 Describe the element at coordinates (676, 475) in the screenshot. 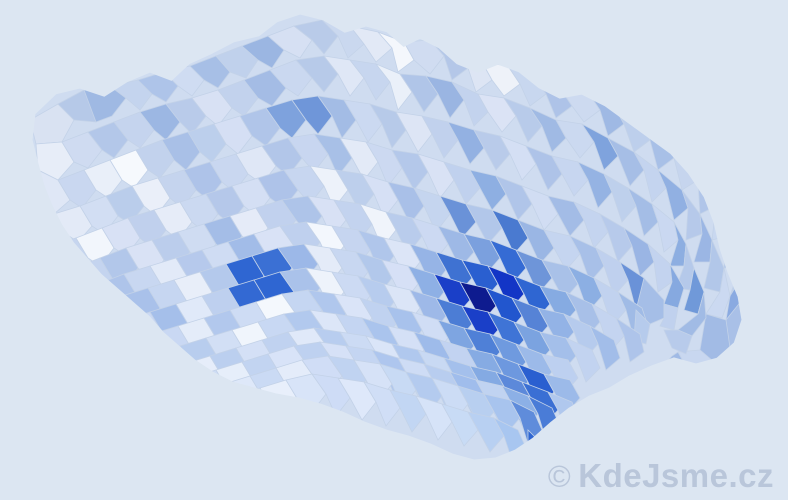

I see `watermark-text: KdeJsme.cz` at that location.